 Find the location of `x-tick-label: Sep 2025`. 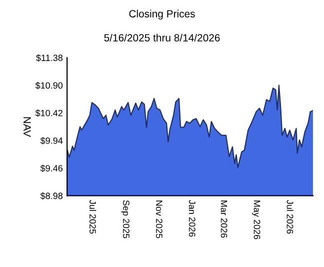

x-tick-label: Sep 2025 is located at coordinates (125, 219).